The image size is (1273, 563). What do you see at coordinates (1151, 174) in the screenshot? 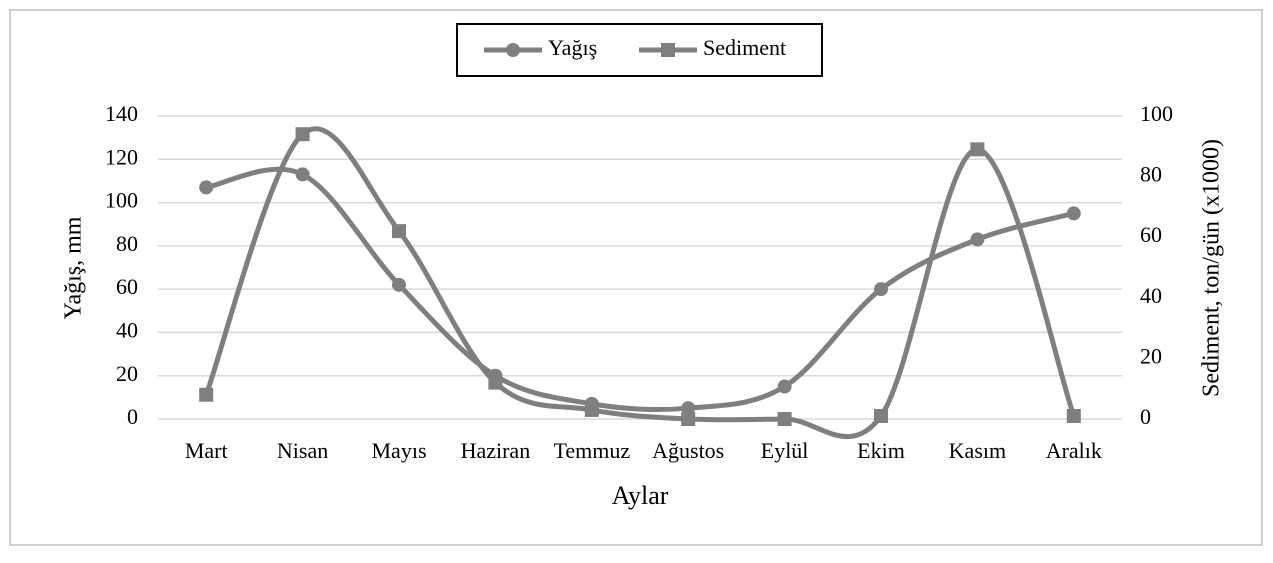
I see `y2-tick-label: 80` at bounding box center [1151, 174].